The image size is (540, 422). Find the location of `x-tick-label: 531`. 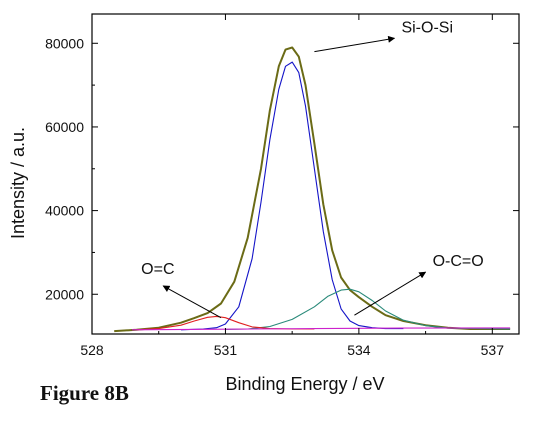

x-tick-label: 531 is located at coordinates (226, 350).